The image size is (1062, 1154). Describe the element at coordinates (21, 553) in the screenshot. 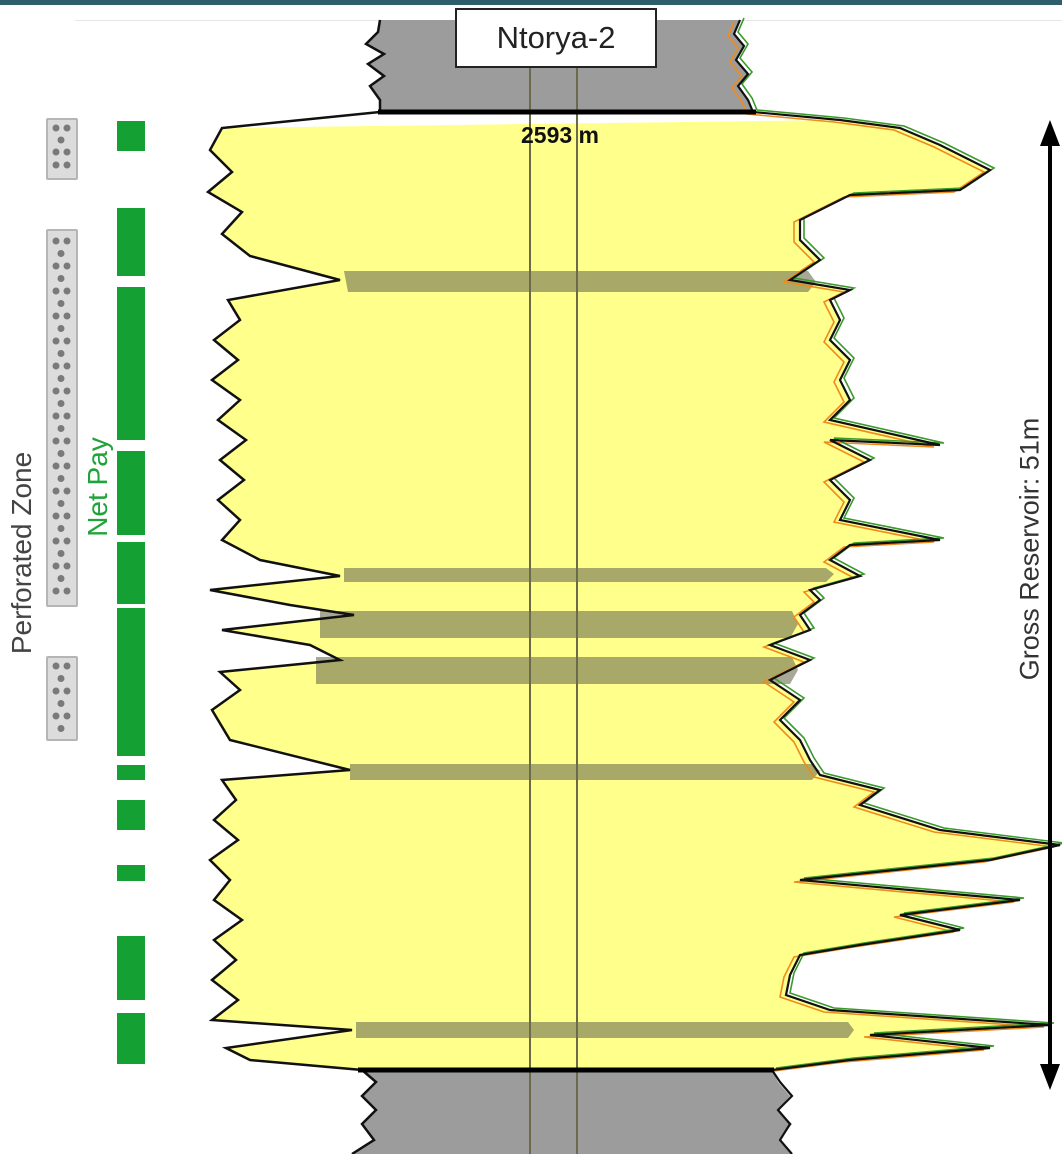

I see `perforated-zone-label: Perforated Zone` at that location.